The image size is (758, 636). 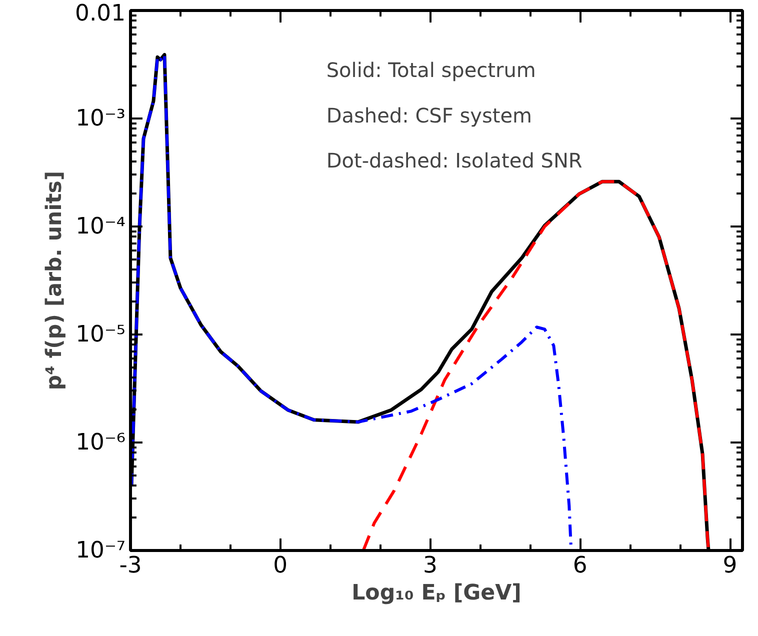 I want to click on x-tick-label: 3, so click(x=430, y=565).